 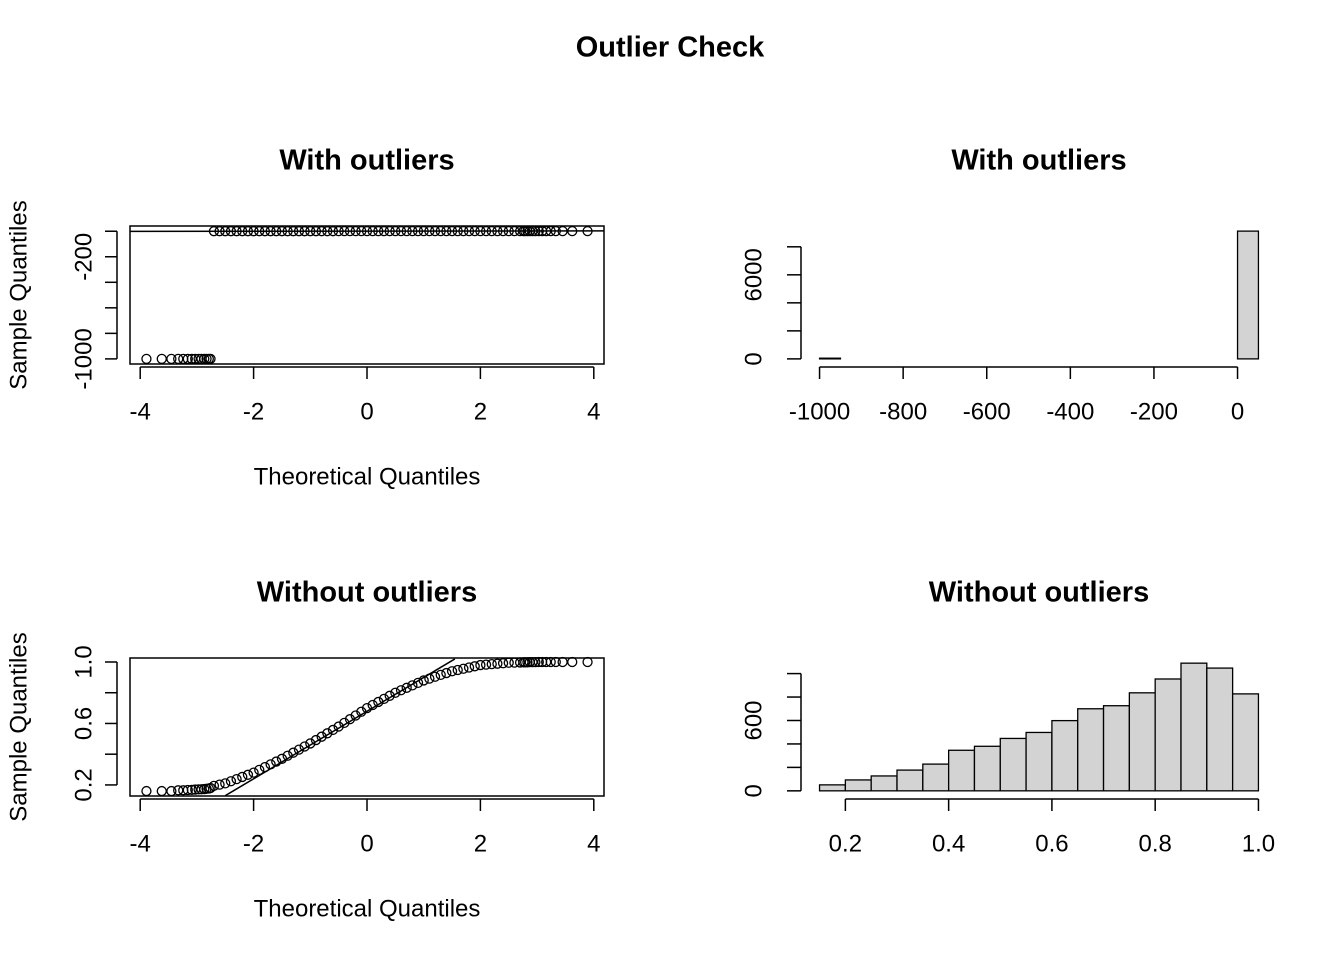 What do you see at coordinates (670, 48) in the screenshot?
I see `figure-title: Outlier Check` at bounding box center [670, 48].